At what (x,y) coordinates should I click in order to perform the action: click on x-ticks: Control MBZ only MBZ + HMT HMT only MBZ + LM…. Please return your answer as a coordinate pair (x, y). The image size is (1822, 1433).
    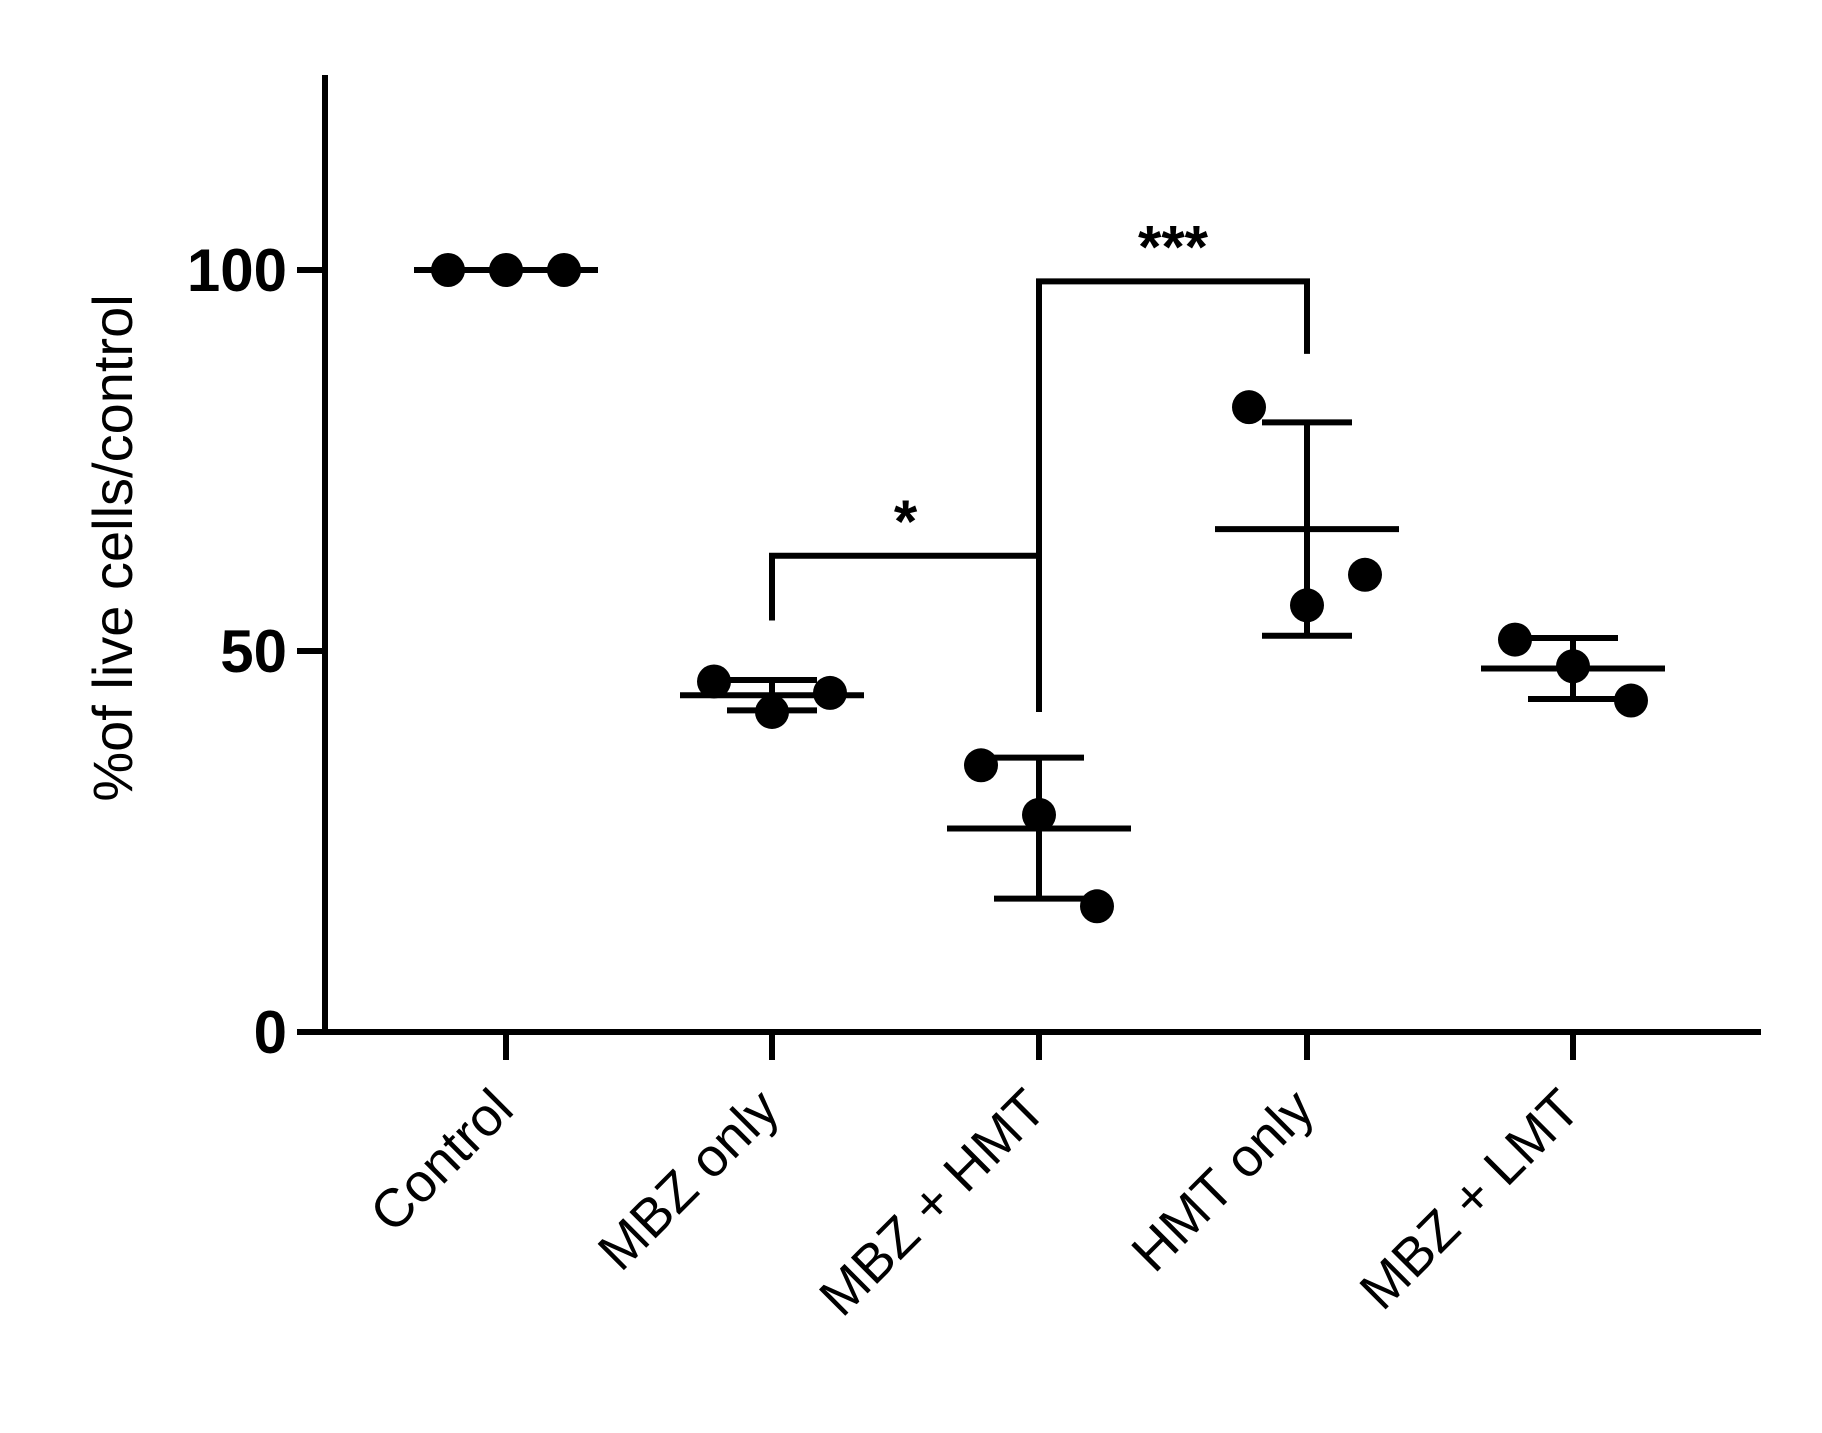
    Looking at the image, I should click on (975, 1179).